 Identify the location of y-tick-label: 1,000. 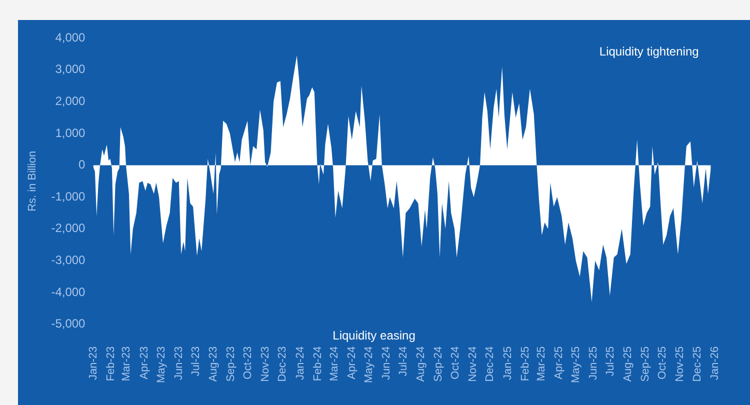
(70, 133).